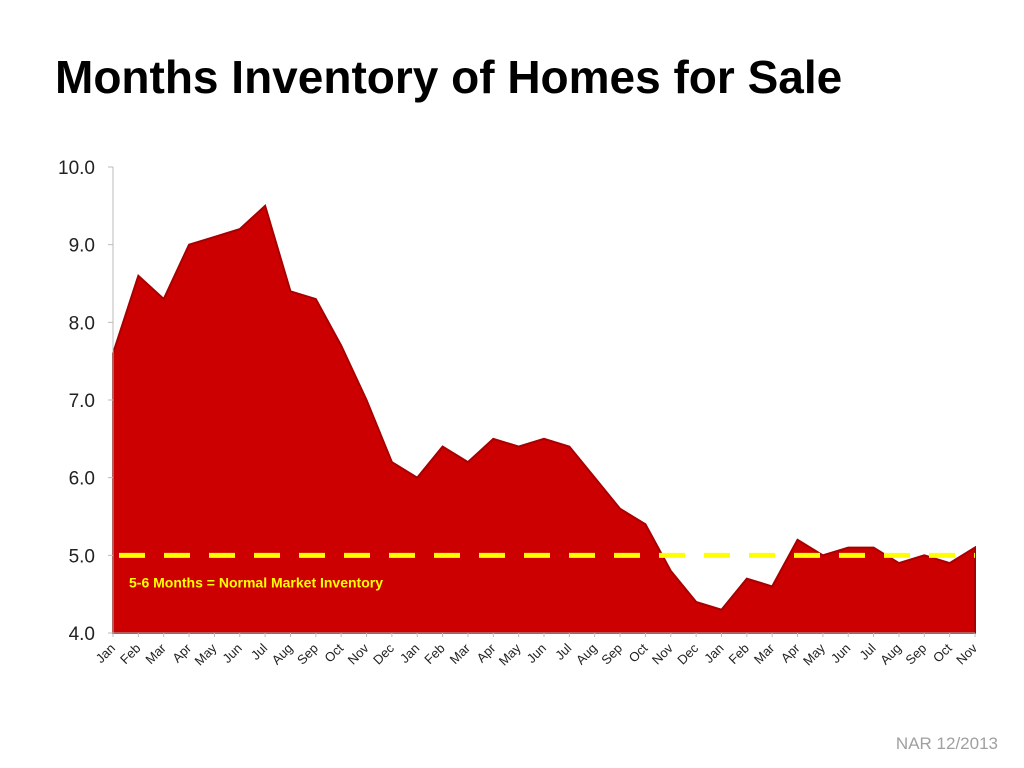 This screenshot has height=768, width=1024. I want to click on y-tick-label: 6.0, so click(82, 479).